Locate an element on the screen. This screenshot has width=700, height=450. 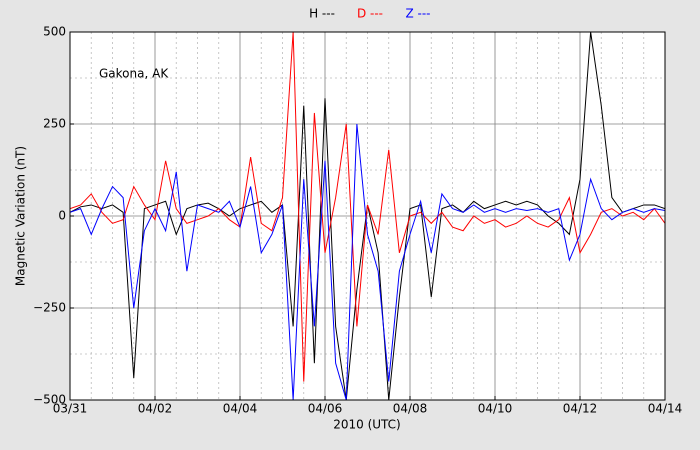
y-axis-label: Magnetic Variation (nT) is located at coordinates (21, 216).